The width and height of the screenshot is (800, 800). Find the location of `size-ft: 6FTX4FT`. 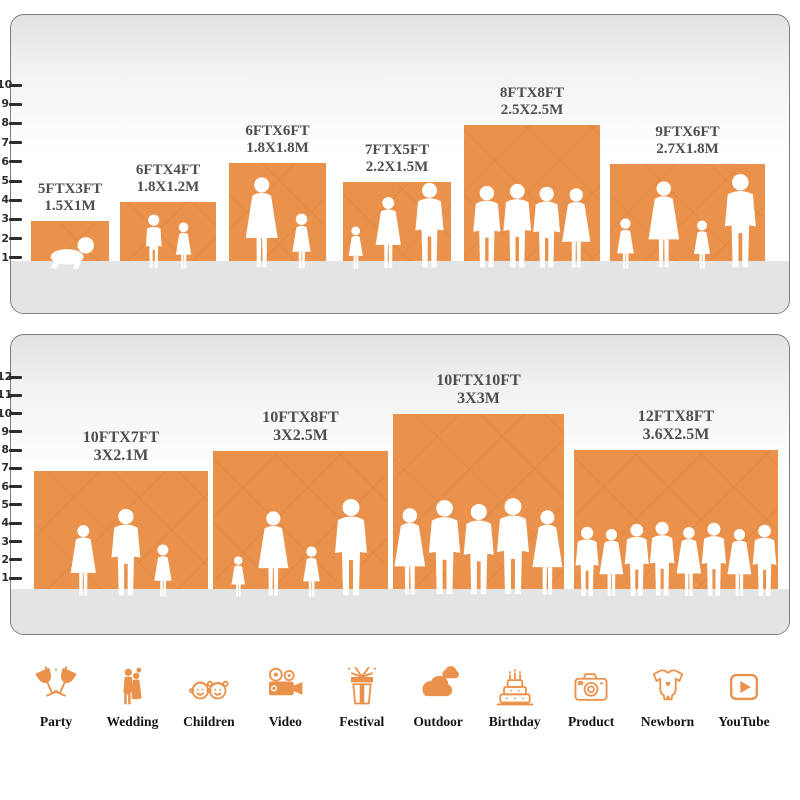

size-ft: 6FTX4FT is located at coordinates (168, 169).